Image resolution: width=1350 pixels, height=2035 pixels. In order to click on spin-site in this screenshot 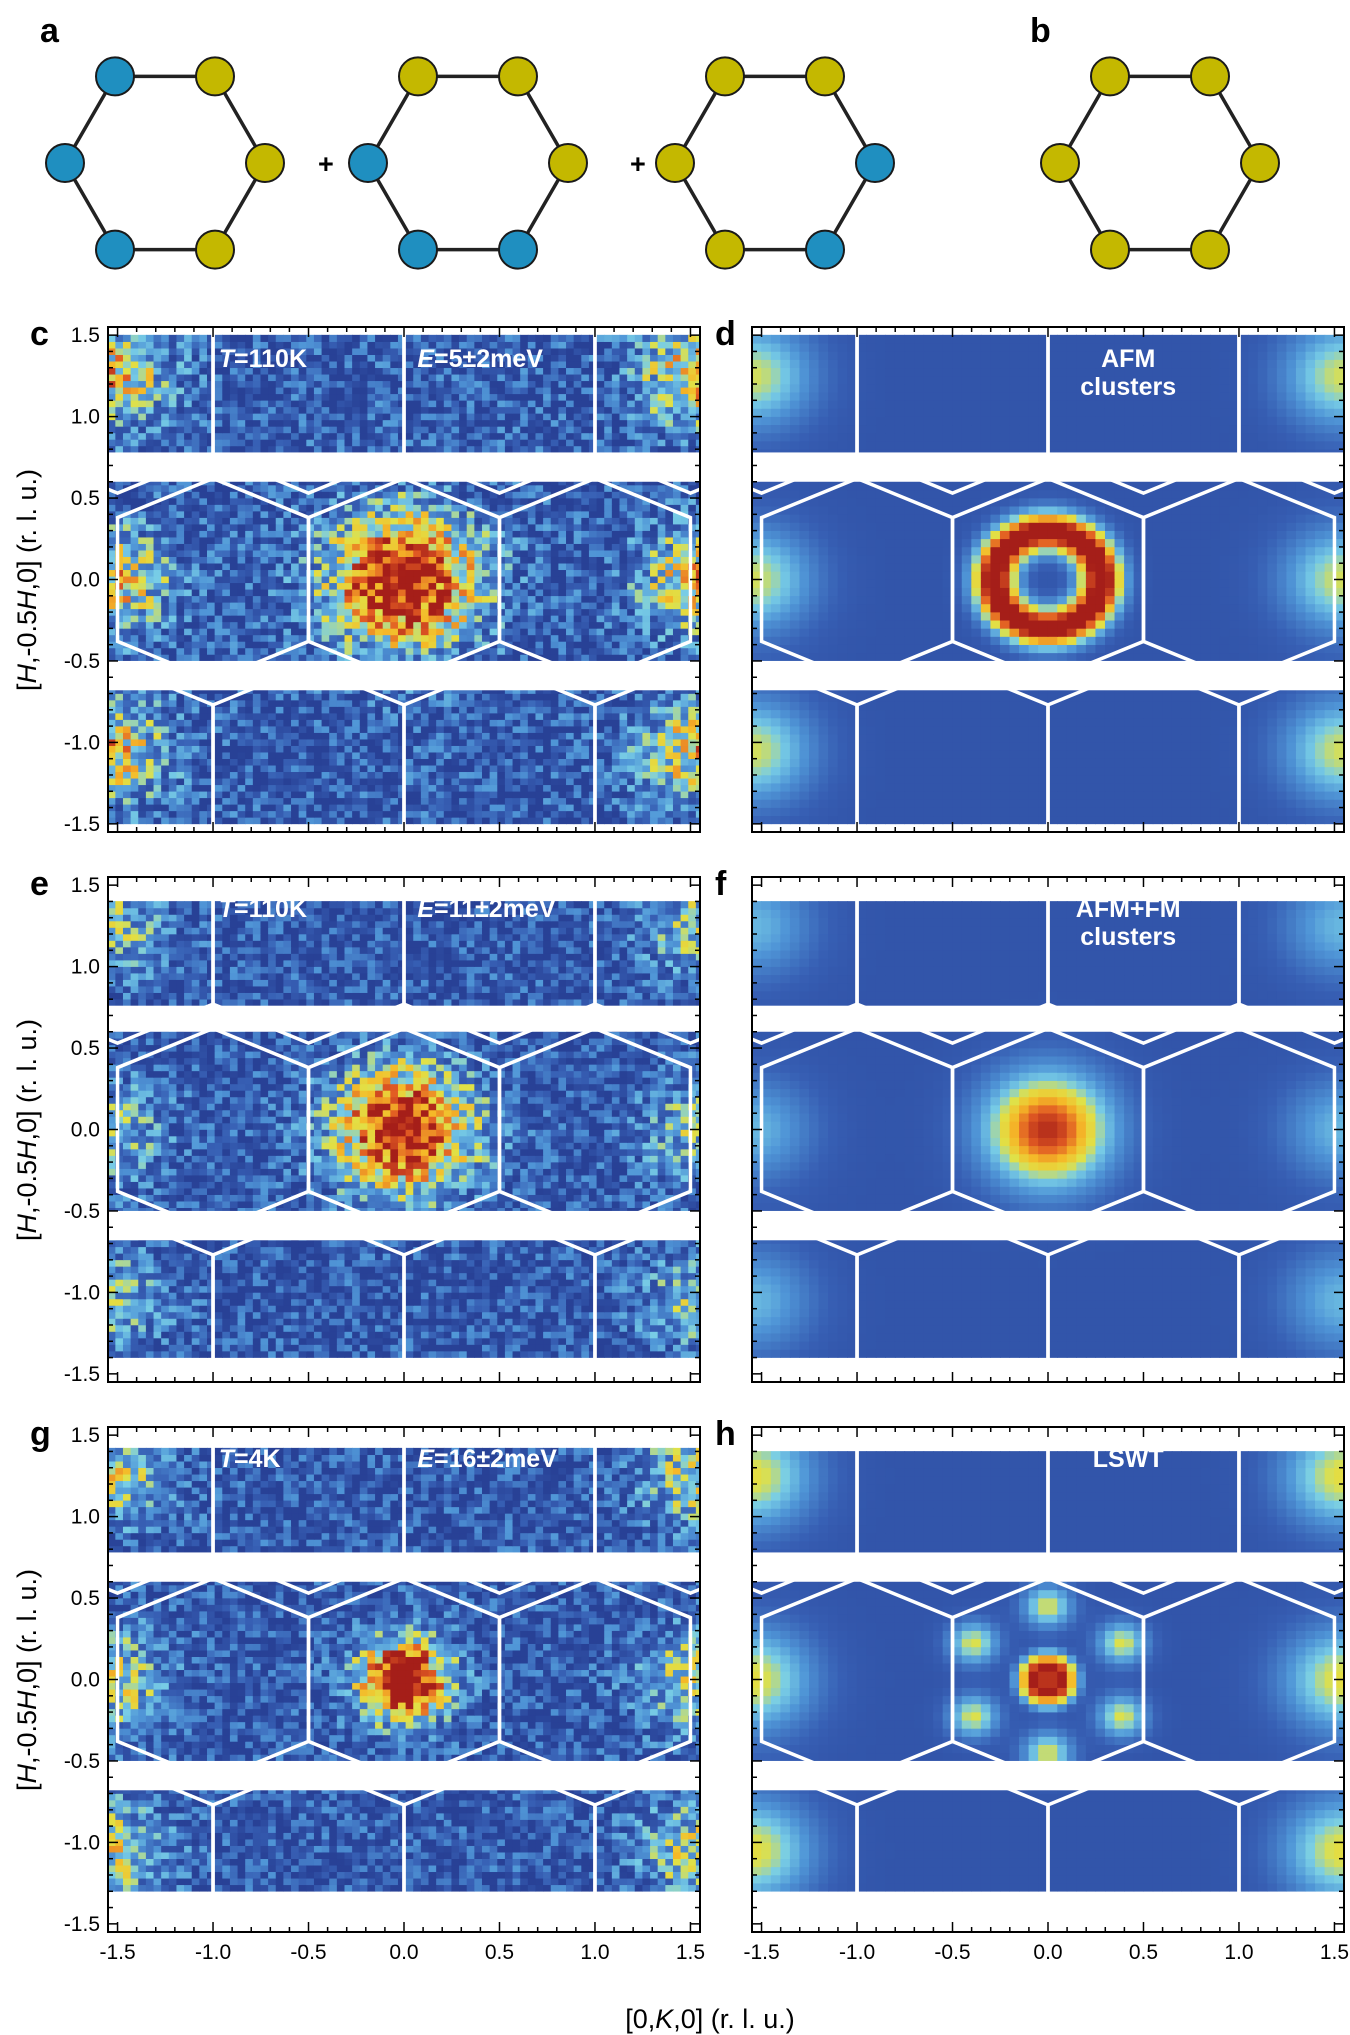, I will do `click(1210, 76)`.